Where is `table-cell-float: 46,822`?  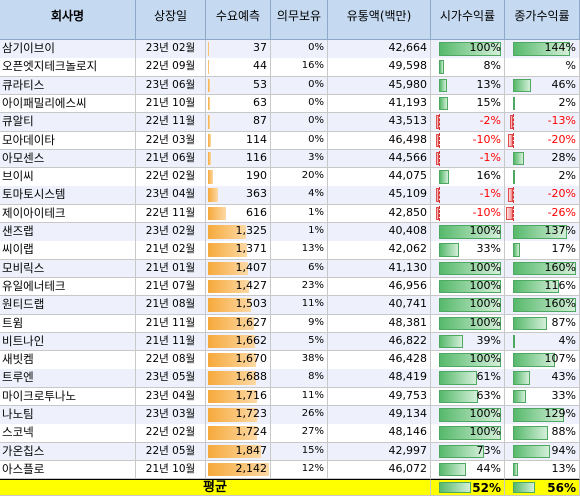
table-cell-float: 46,822 is located at coordinates (379, 342).